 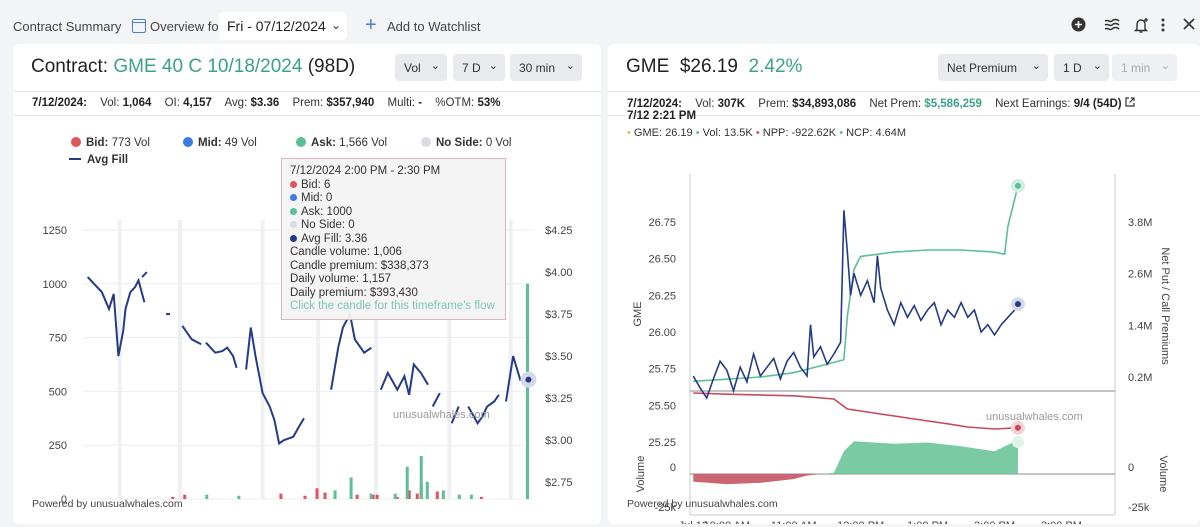 I want to click on tooltip-ask: Ask: 1000, so click(x=393, y=213).